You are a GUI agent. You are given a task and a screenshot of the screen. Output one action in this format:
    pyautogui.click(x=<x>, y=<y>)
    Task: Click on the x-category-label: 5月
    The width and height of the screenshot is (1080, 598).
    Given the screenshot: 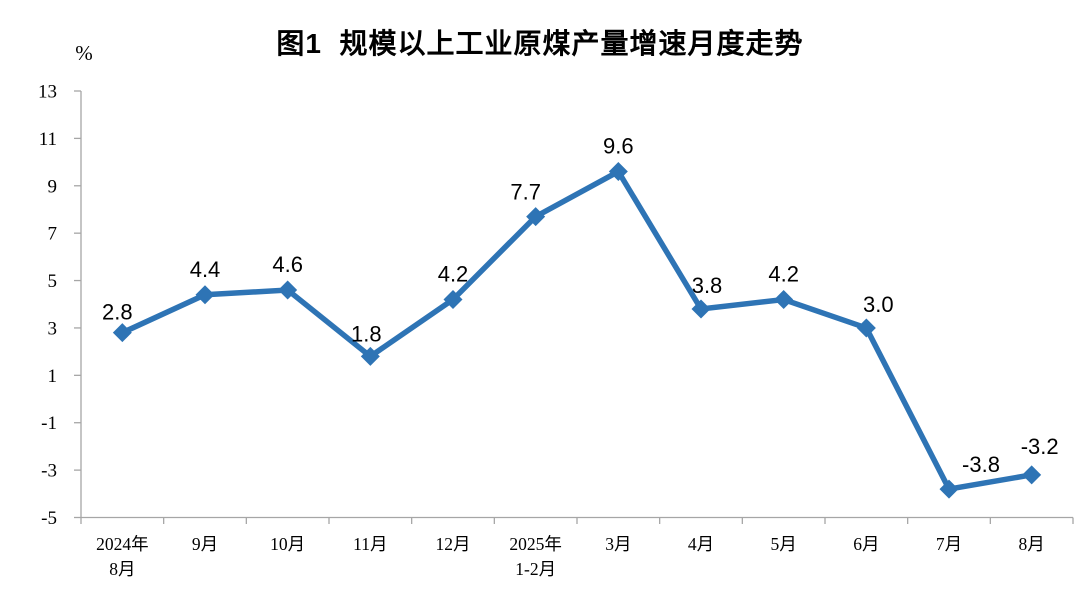 What is the action you would take?
    pyautogui.click(x=784, y=544)
    